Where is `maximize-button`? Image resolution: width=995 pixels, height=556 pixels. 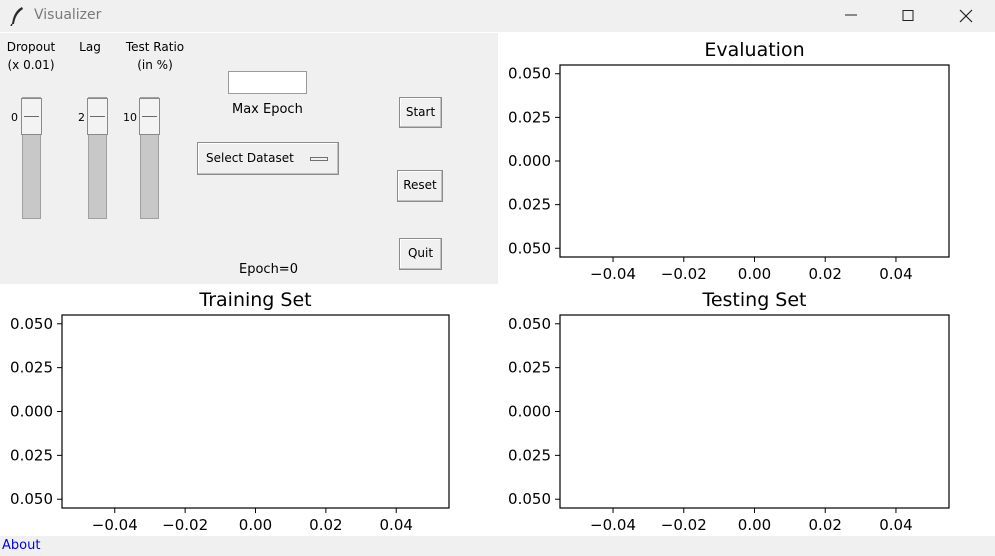
maximize-button is located at coordinates (909, 16).